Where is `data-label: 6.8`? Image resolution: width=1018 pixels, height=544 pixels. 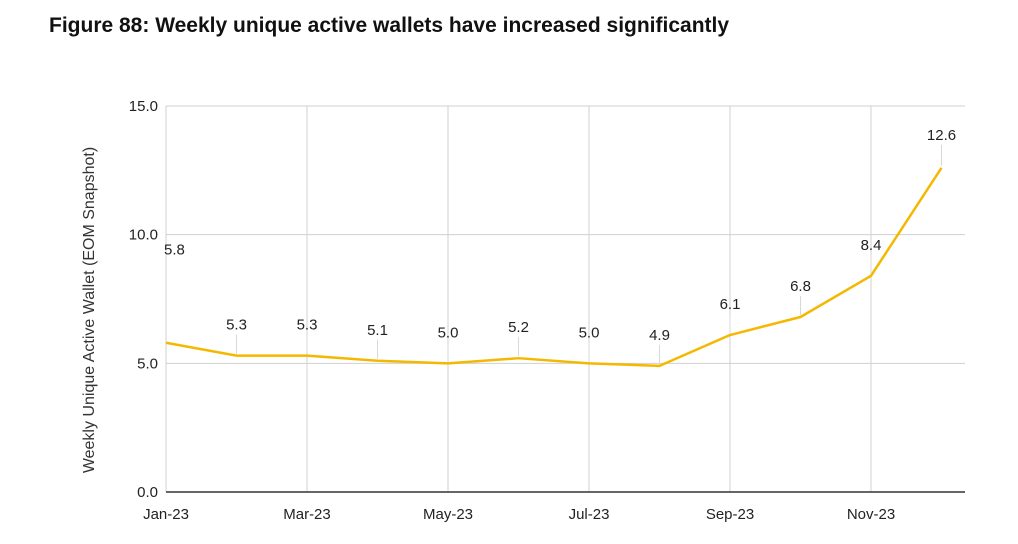
data-label: 6.8 is located at coordinates (800, 286).